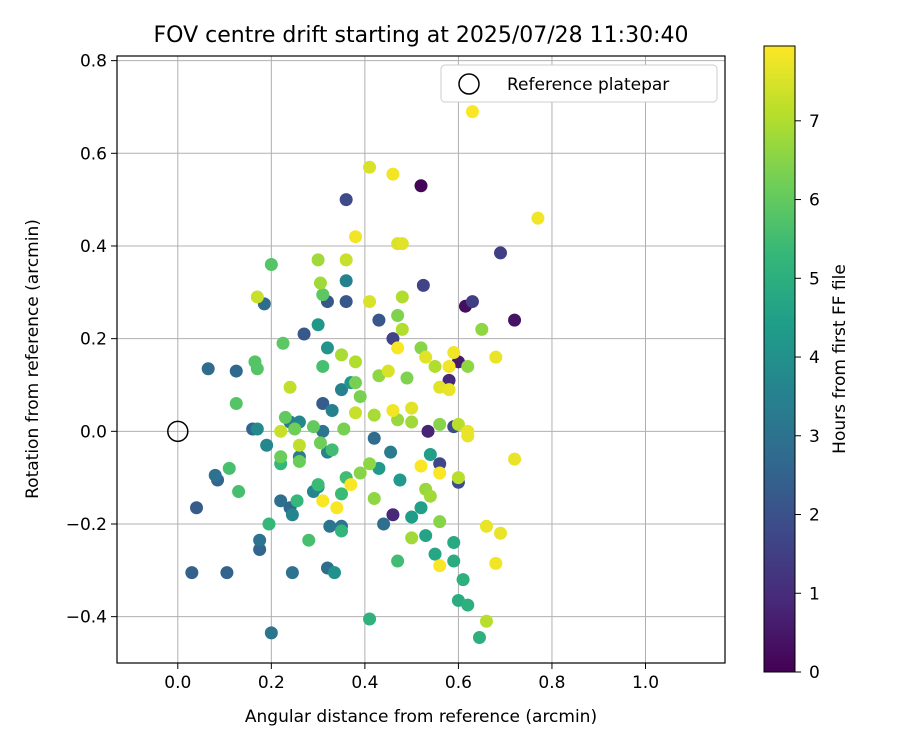 The image size is (900, 754). Describe the element at coordinates (588, 85) in the screenshot. I see `legend-label: Reference platepar` at that location.